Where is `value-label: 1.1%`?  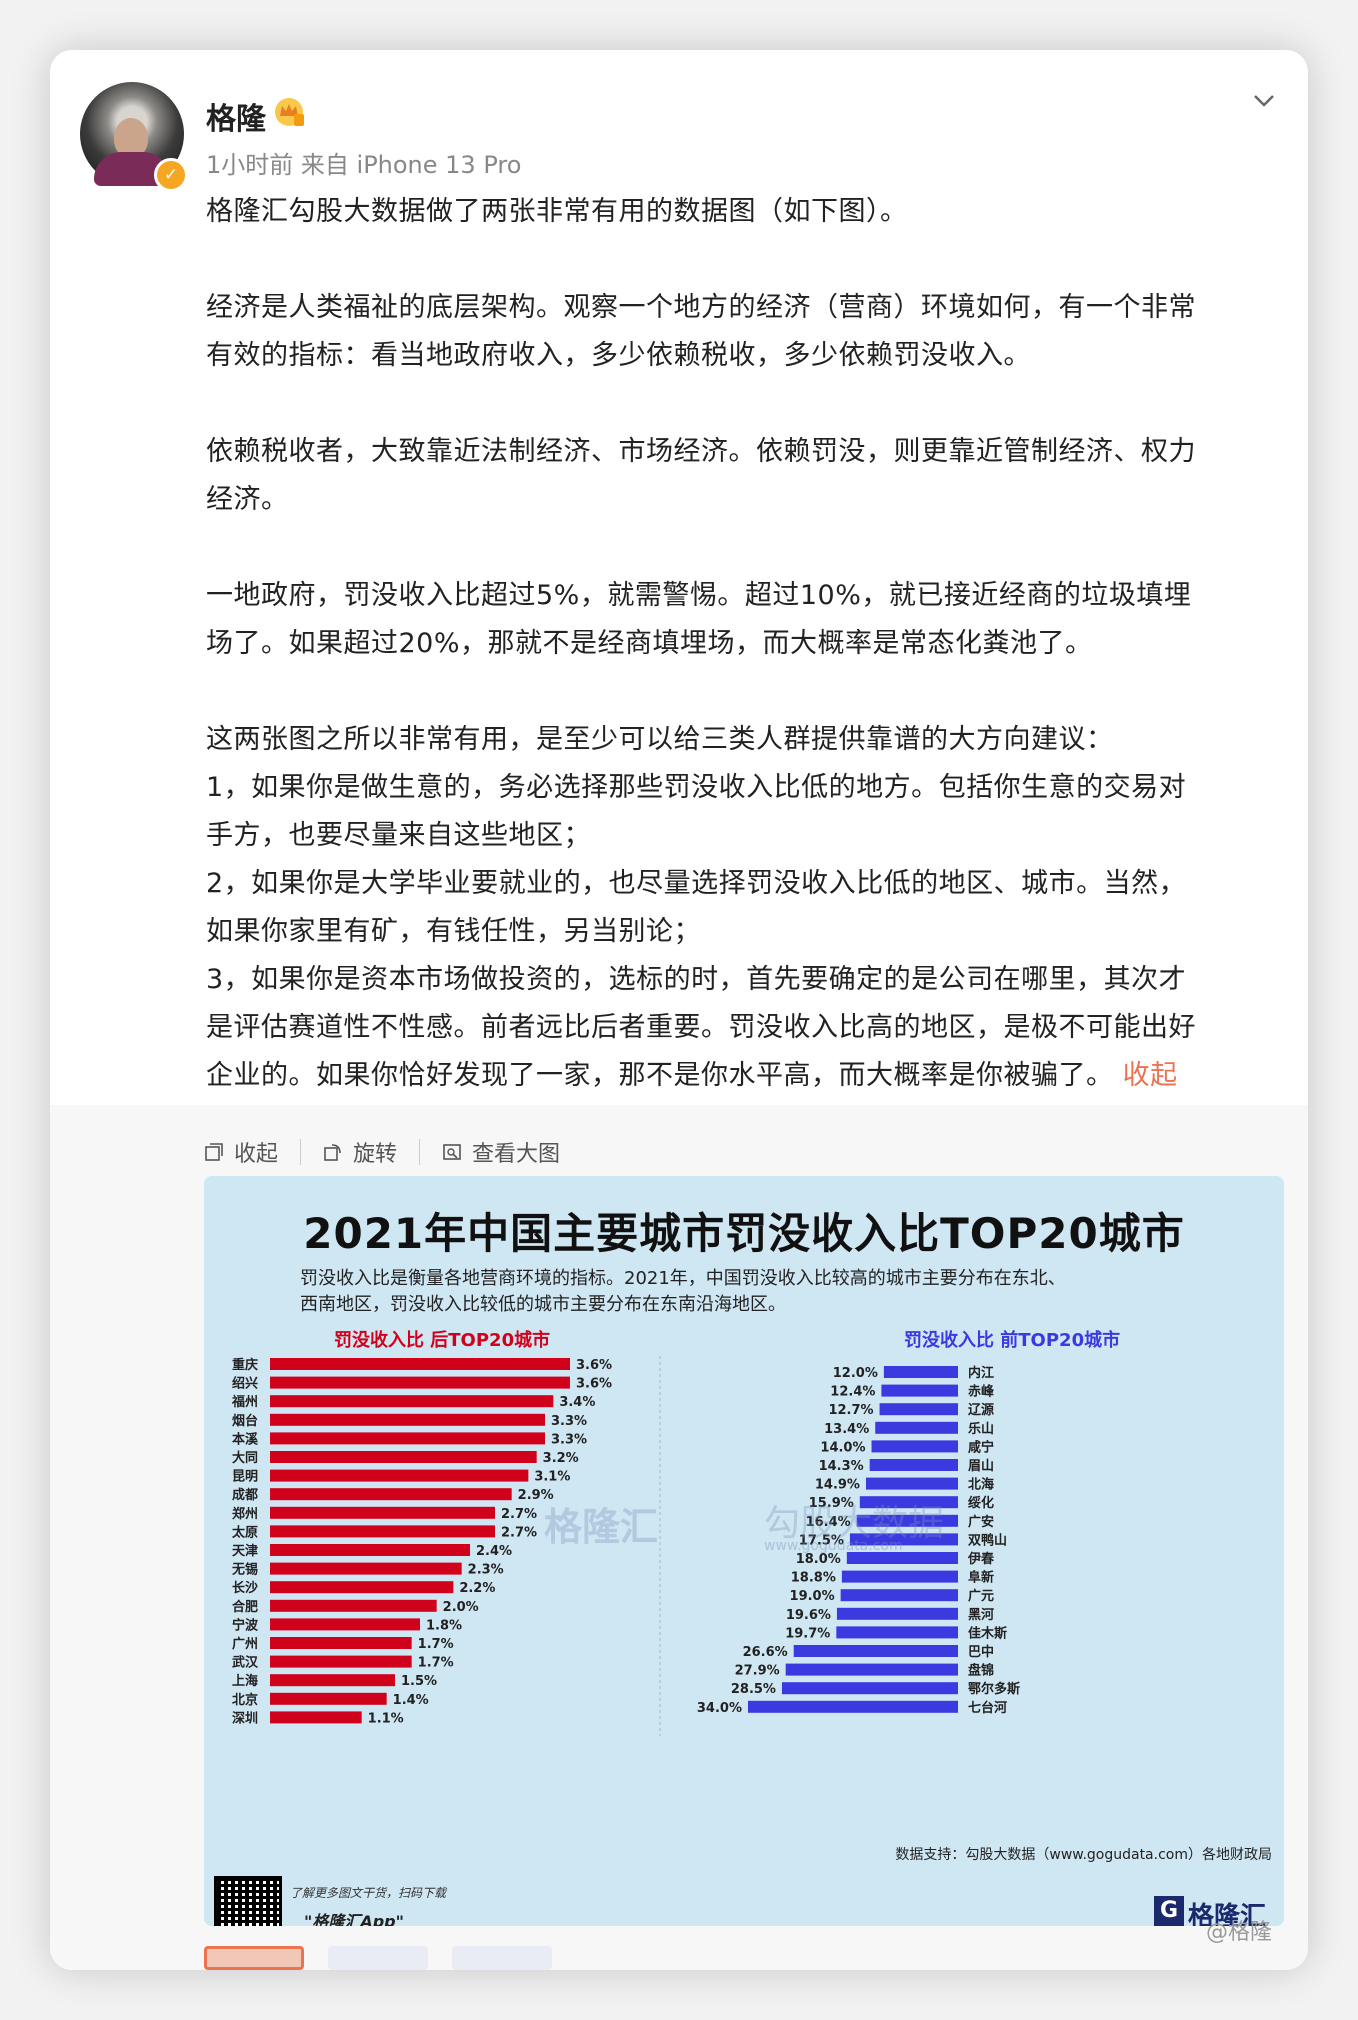
value-label: 1.1% is located at coordinates (386, 1718).